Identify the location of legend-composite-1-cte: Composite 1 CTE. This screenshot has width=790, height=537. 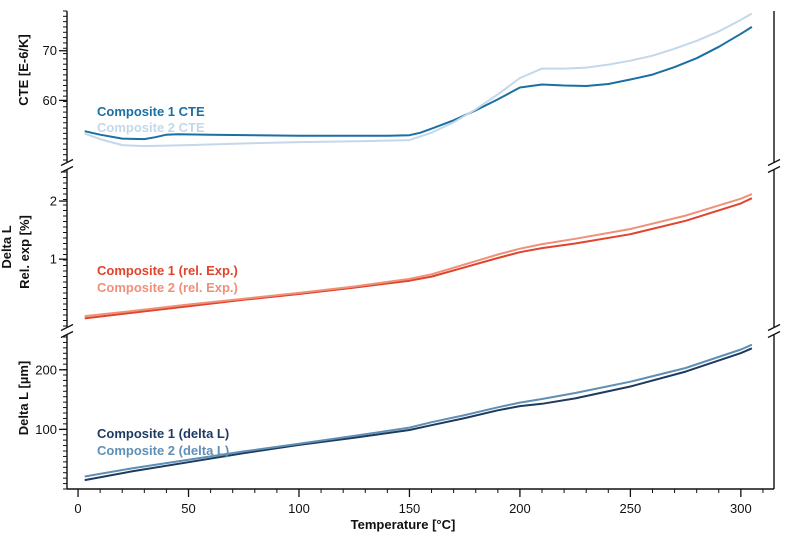
(151, 111).